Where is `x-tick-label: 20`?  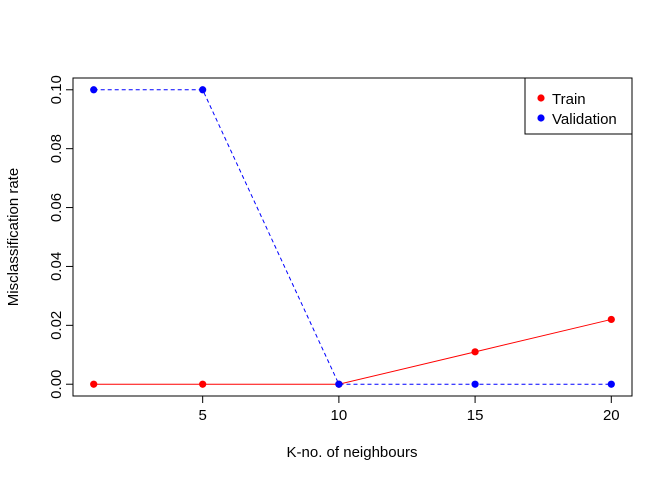 x-tick-label: 20 is located at coordinates (611, 415).